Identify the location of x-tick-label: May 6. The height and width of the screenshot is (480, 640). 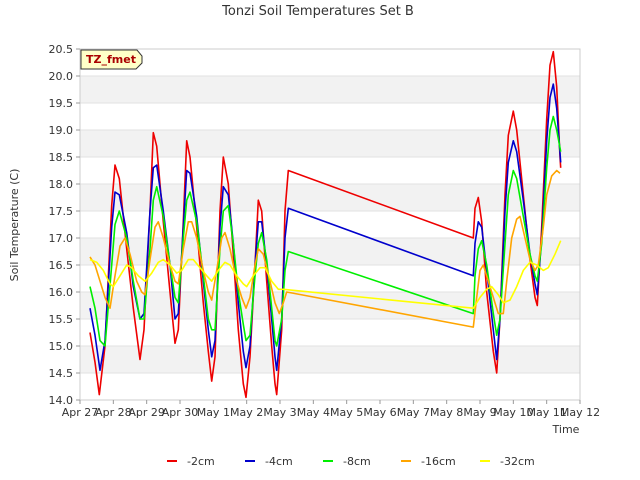
(379, 412).